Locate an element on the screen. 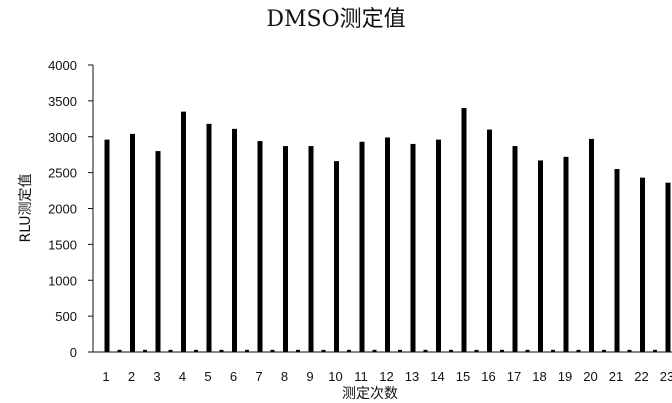 The width and height of the screenshot is (672, 403). x-tick-label: 19 is located at coordinates (565, 376).